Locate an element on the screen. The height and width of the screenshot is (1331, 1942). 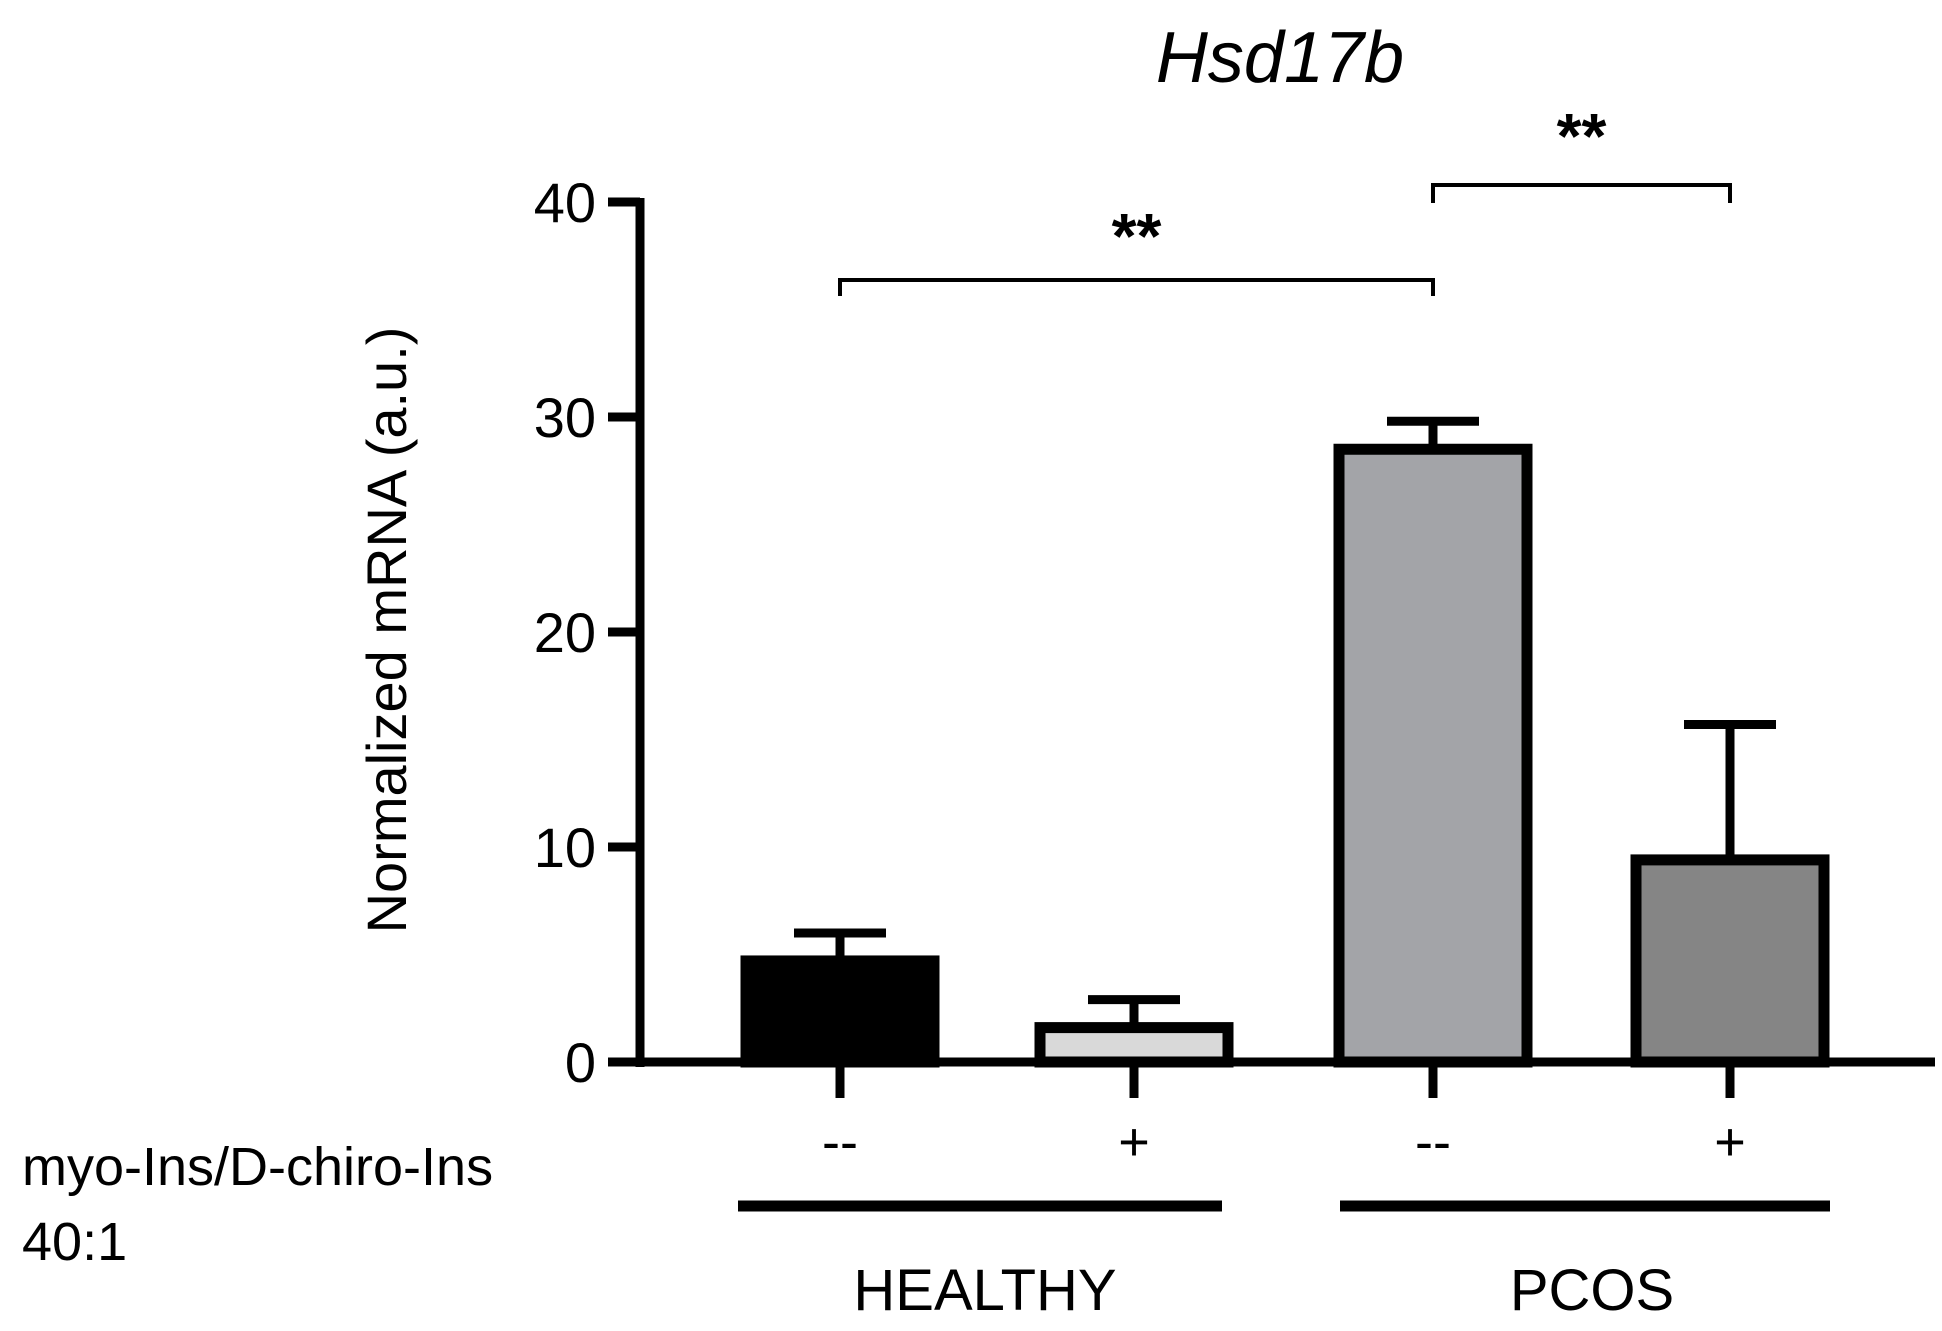
treatment-label-1: -- is located at coordinates (840, 1142).